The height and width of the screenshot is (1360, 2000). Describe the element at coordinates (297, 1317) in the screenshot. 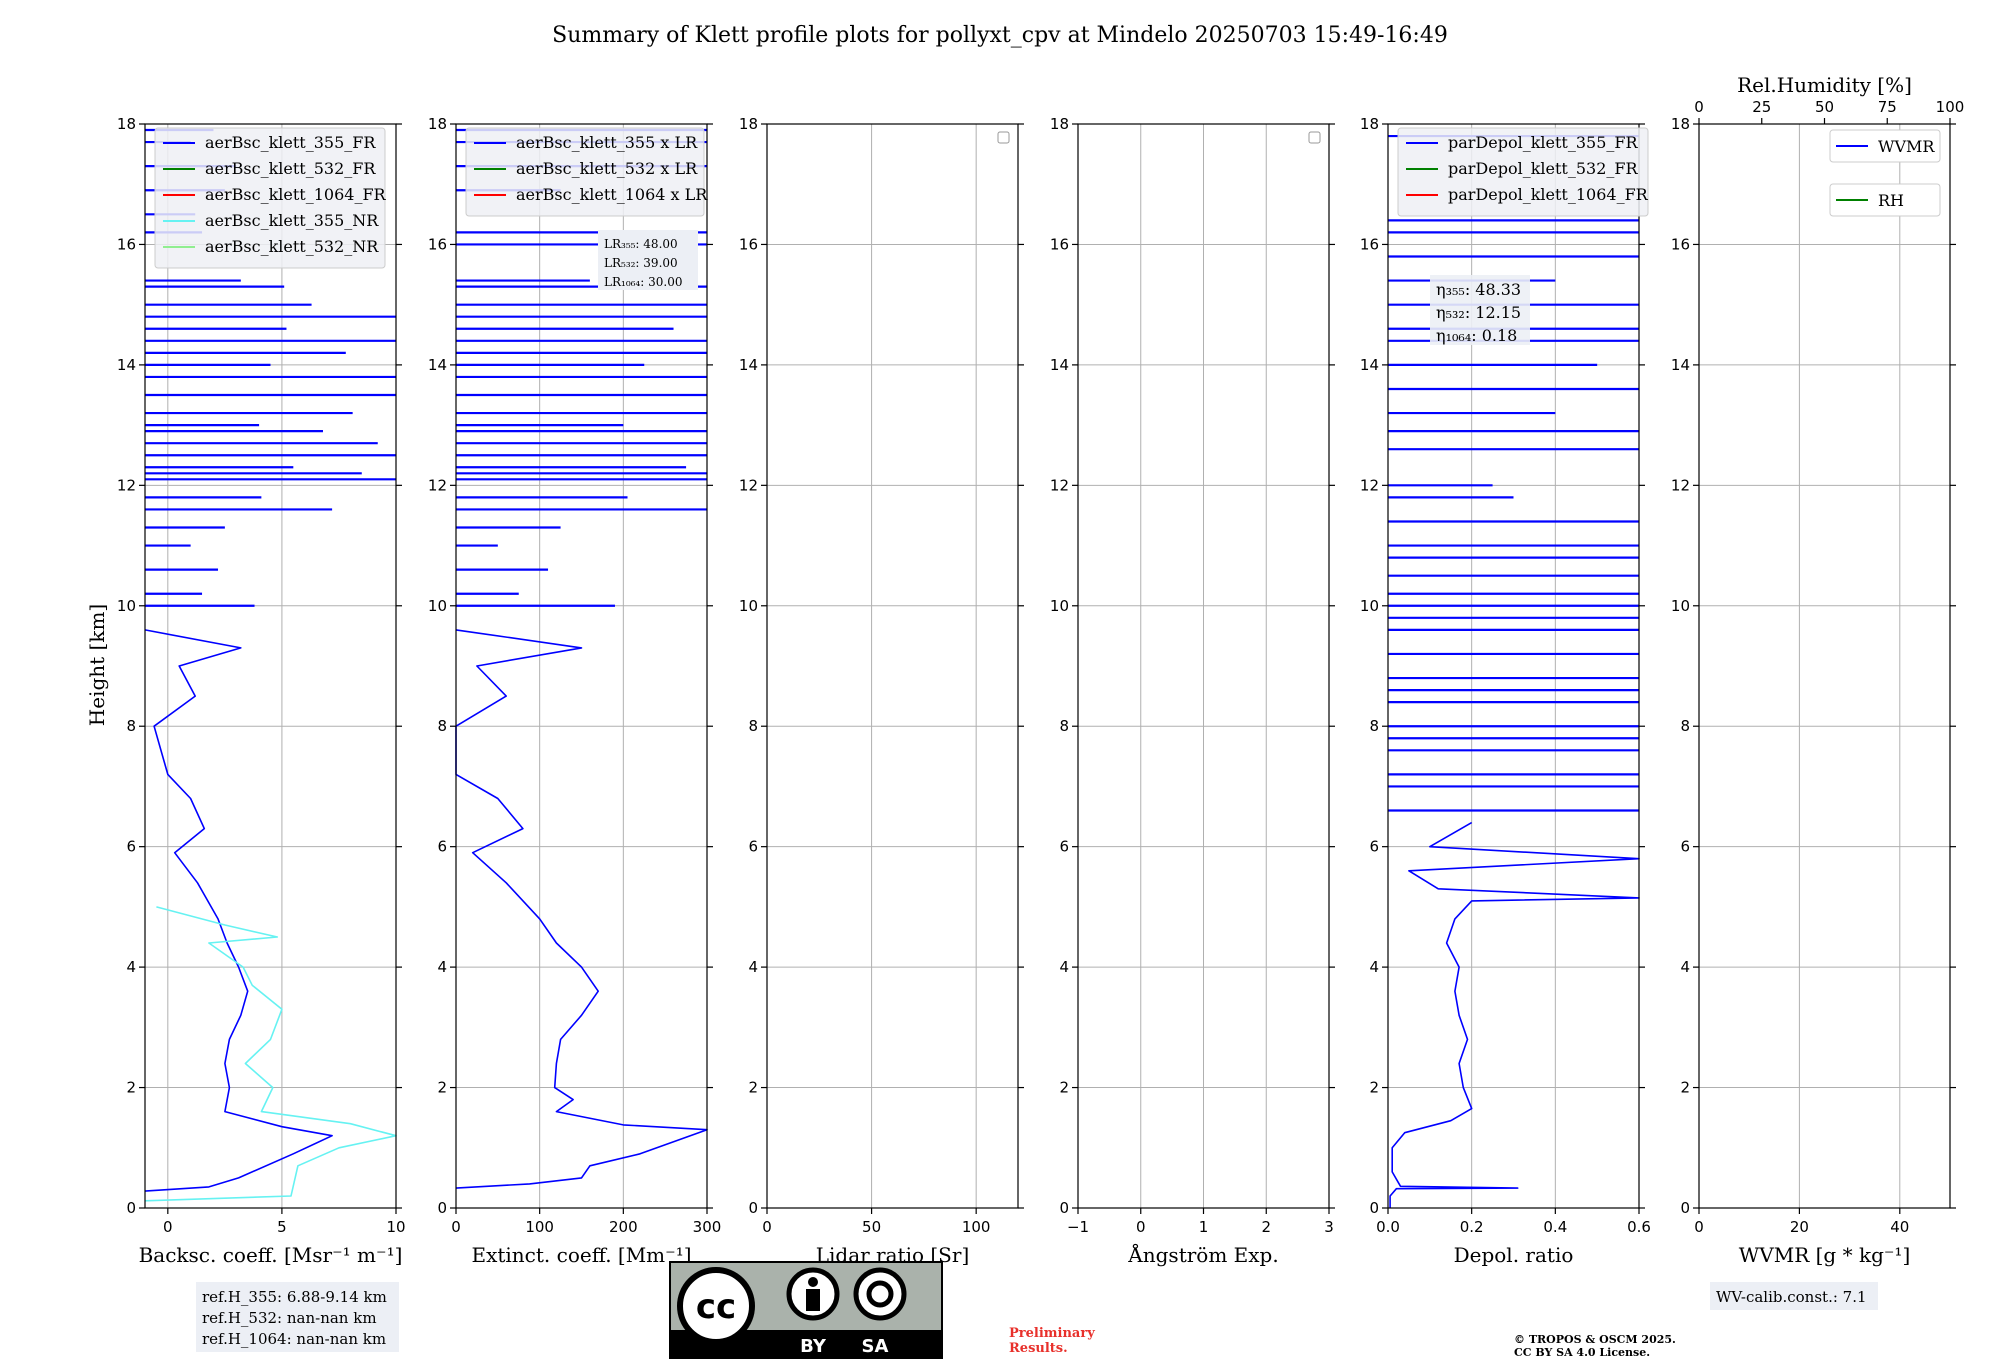

I see `reference-height-box` at that location.